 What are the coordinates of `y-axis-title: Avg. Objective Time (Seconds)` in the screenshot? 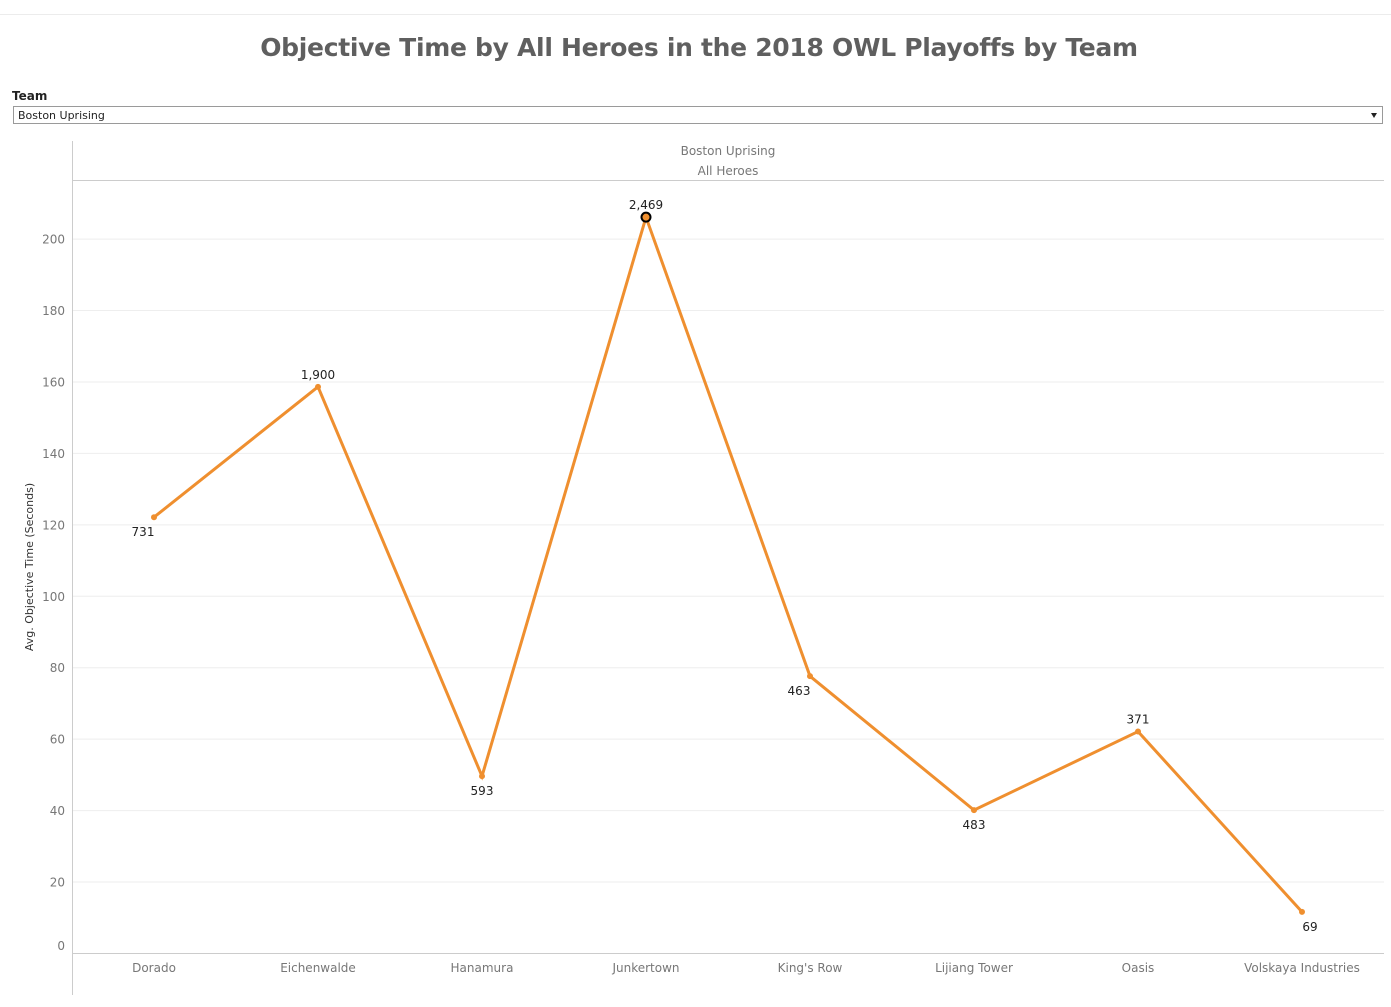 It's located at (29, 567).